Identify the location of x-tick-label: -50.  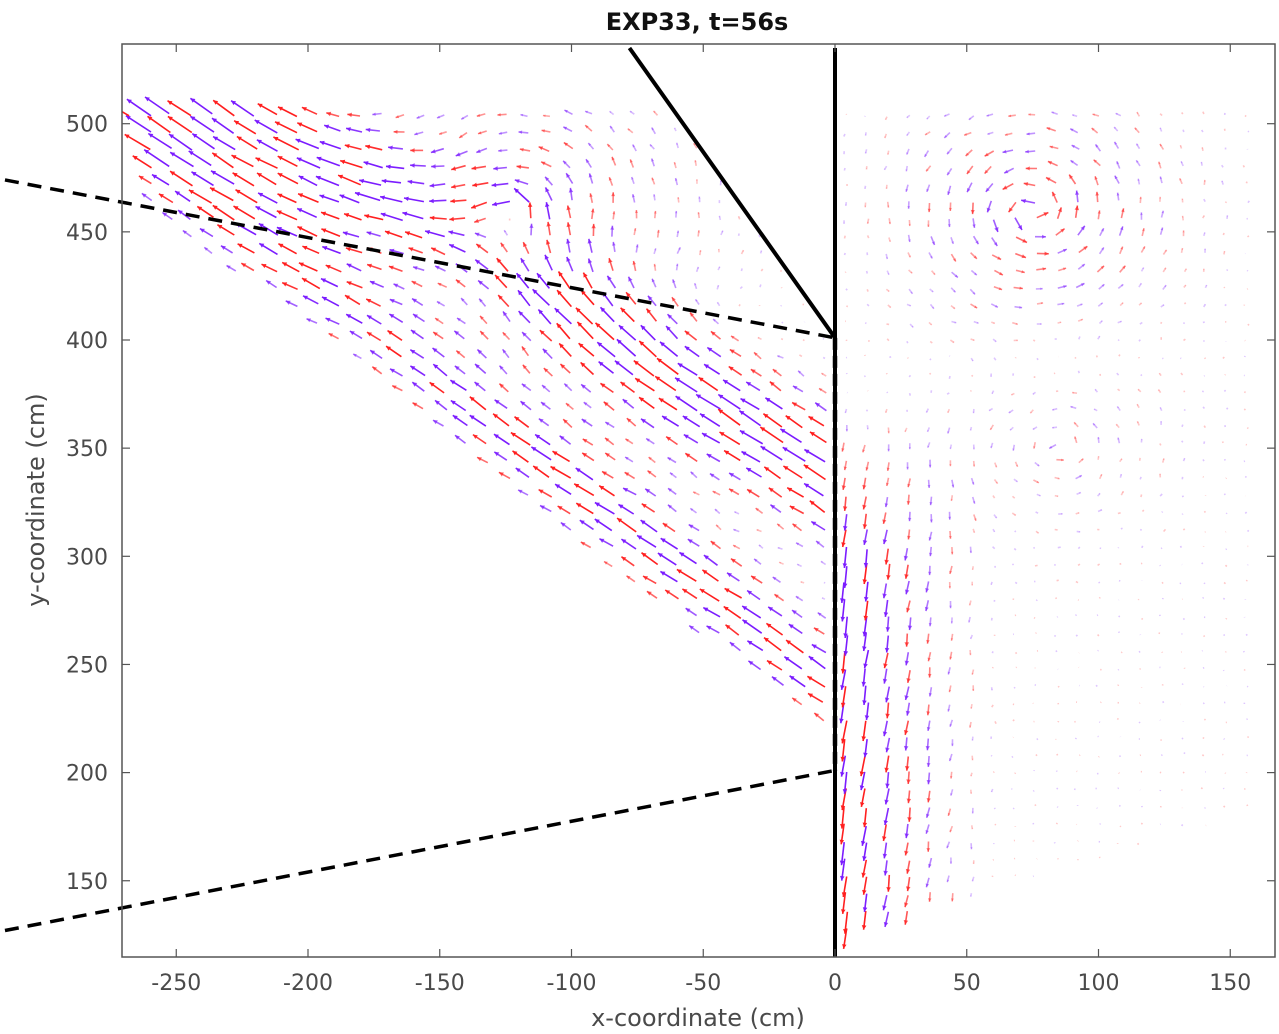
(703, 983).